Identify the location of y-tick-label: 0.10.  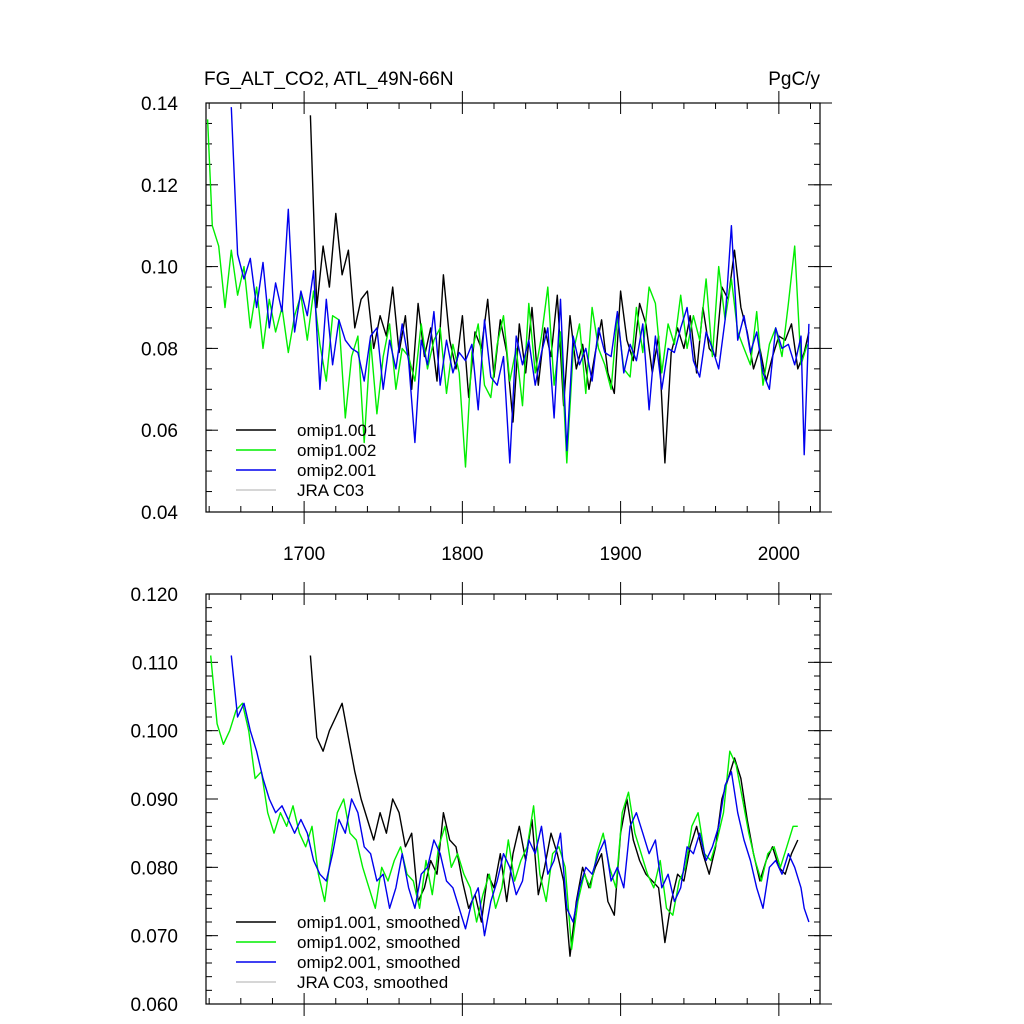
(159, 268).